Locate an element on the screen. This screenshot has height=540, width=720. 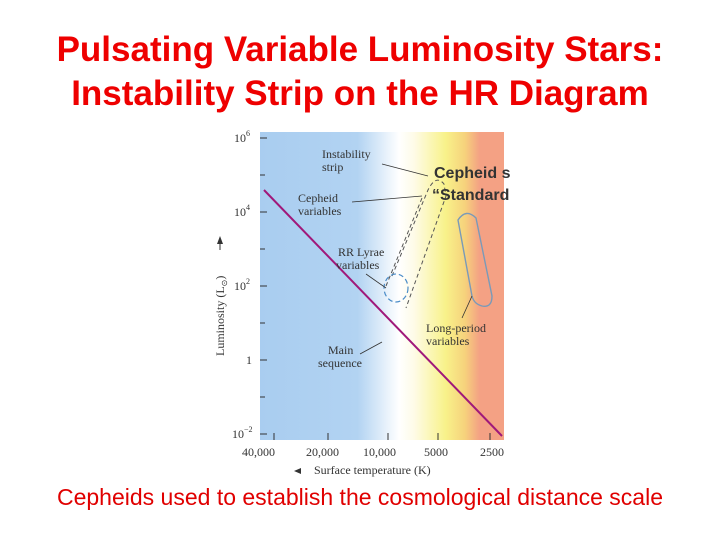
x-axis-label: Surface temperature (K) is located at coordinates (372, 470).